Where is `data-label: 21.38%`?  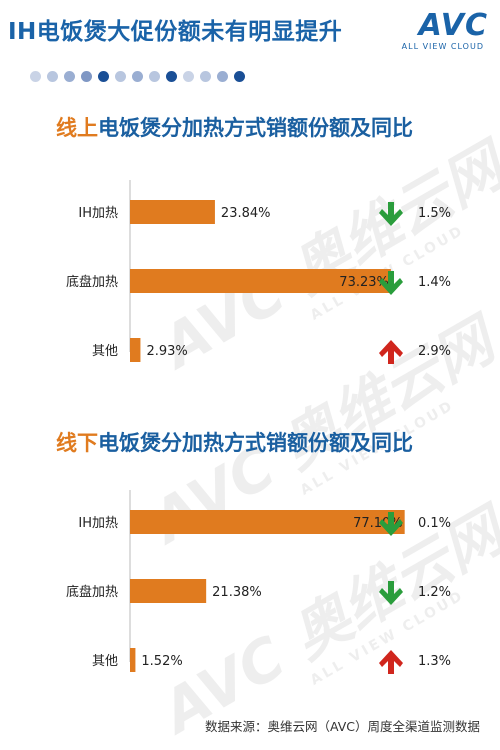
data-label: 21.38% is located at coordinates (237, 592).